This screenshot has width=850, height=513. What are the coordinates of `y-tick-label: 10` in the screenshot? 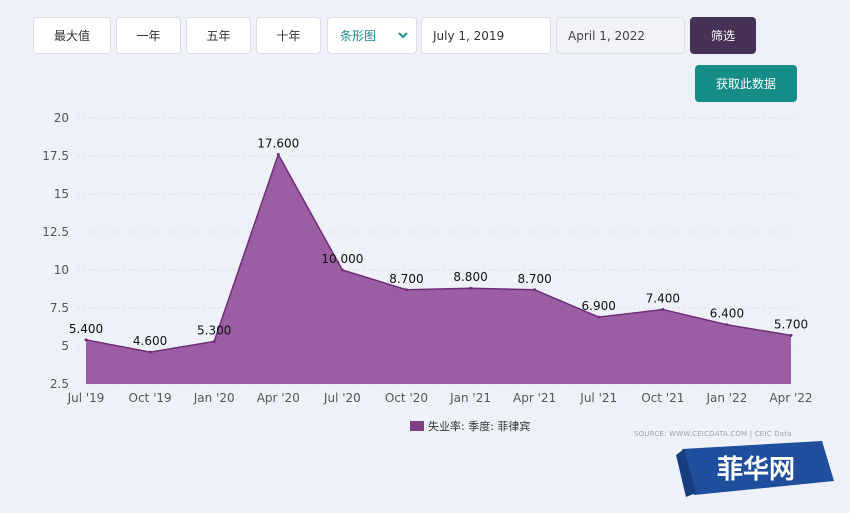 It's located at (61, 270).